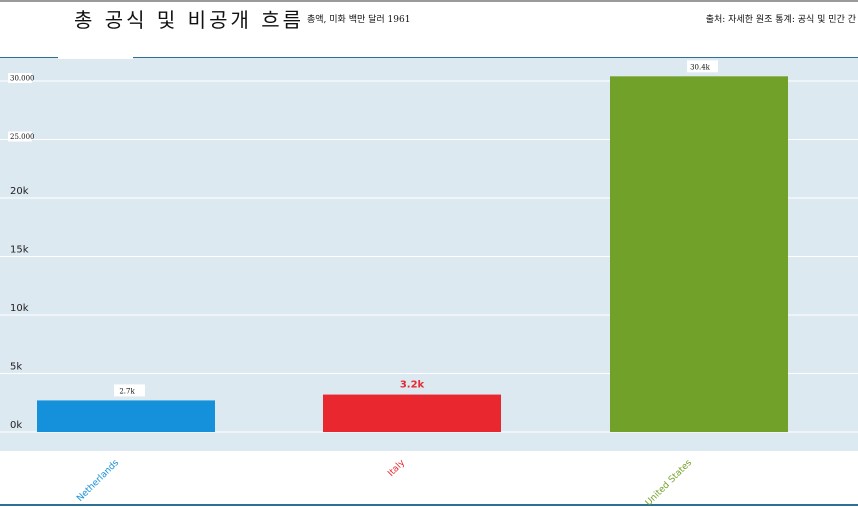  What do you see at coordinates (359, 20) in the screenshot?
I see `chart-subtitle: 총액, 미화 백만 달러 1961` at bounding box center [359, 20].